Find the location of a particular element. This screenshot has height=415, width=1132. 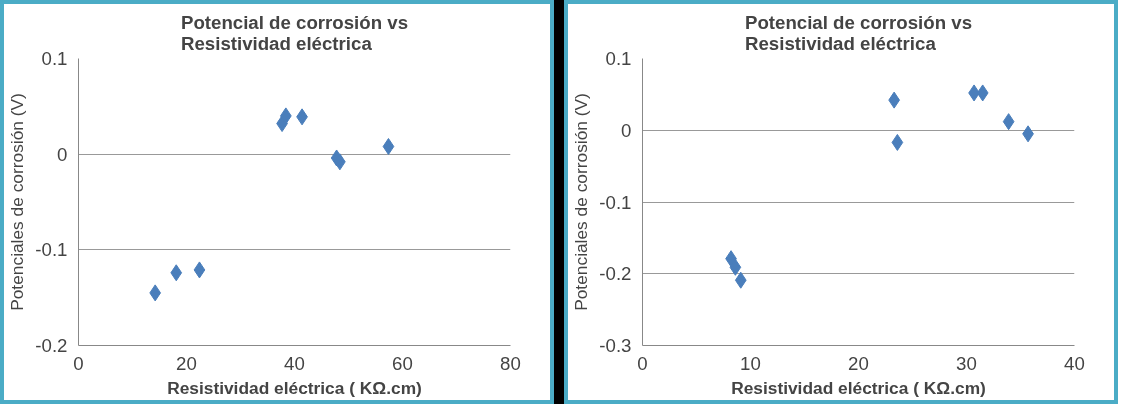

x-tick-label: 30 is located at coordinates (966, 363).